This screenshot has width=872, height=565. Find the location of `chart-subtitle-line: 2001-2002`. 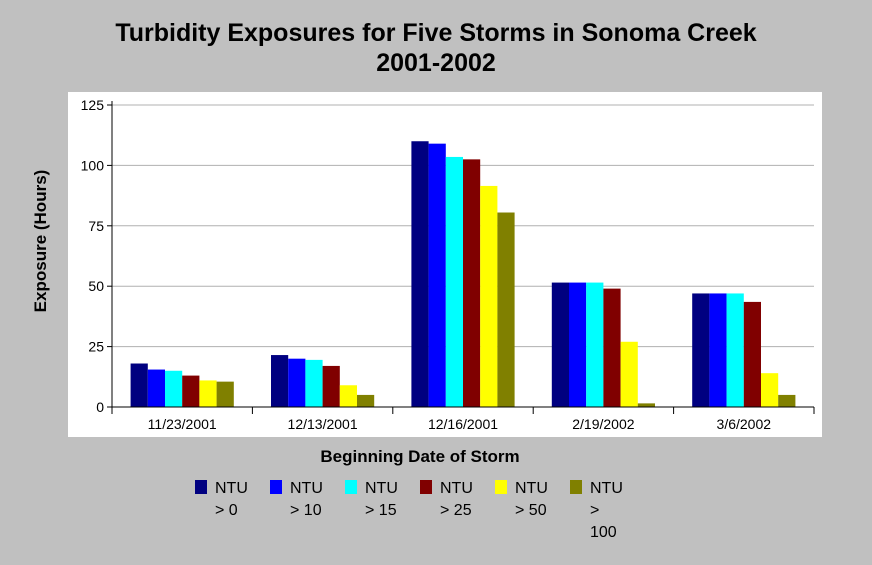

chart-subtitle-line: 2001-2002 is located at coordinates (436, 63).